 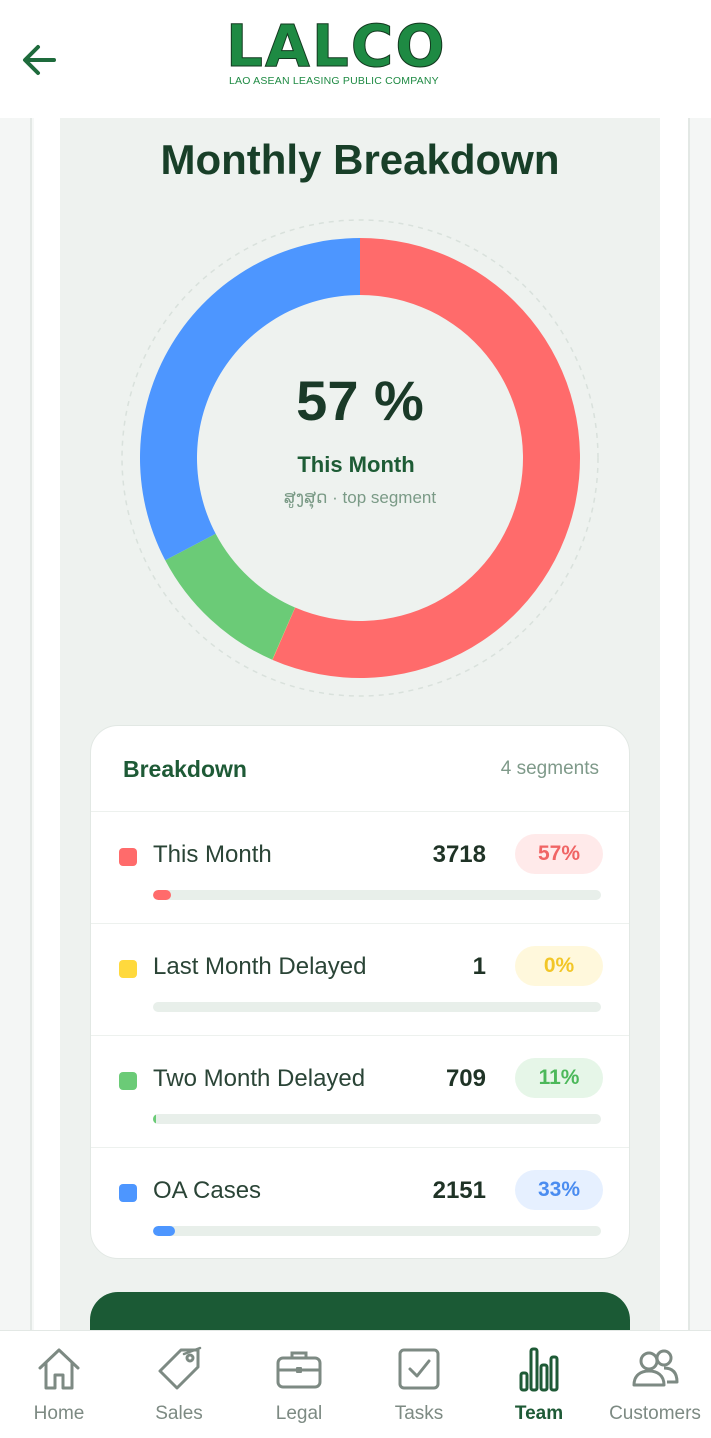 What do you see at coordinates (259, 1078) in the screenshot?
I see `row-label: Two Month Delayed` at bounding box center [259, 1078].